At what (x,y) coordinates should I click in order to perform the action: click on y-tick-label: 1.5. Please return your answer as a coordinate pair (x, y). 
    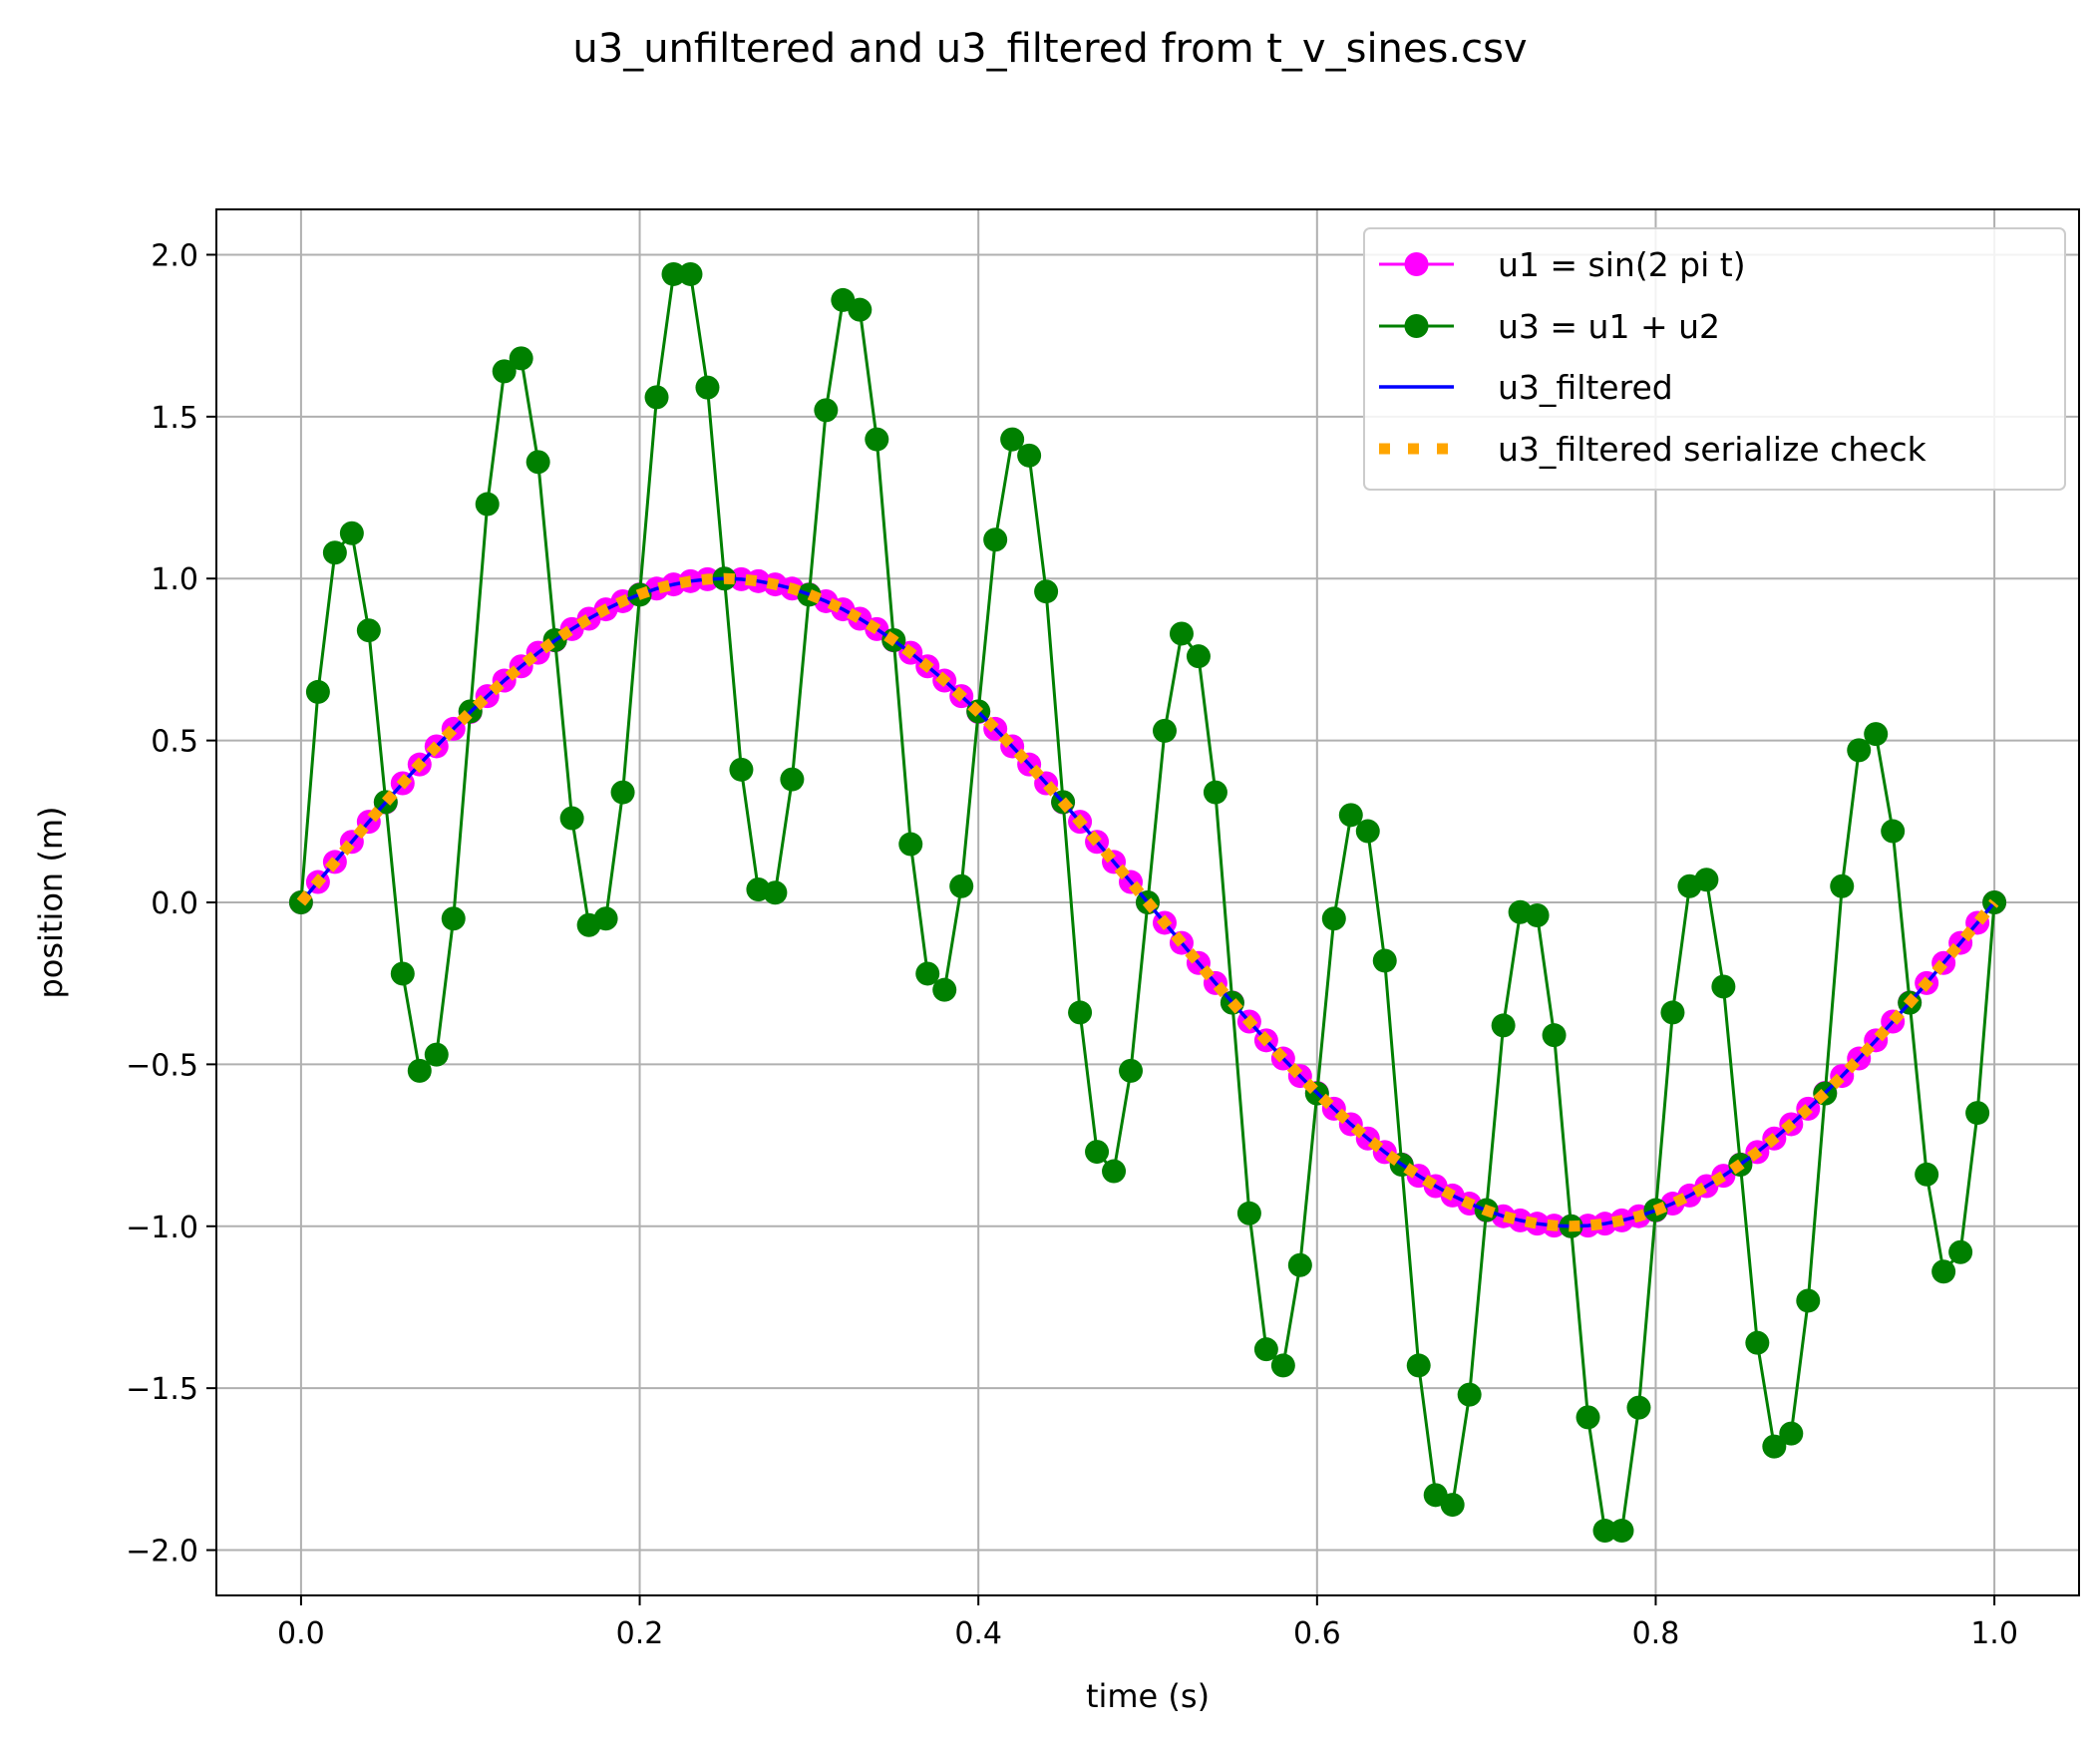
    Looking at the image, I should click on (175, 418).